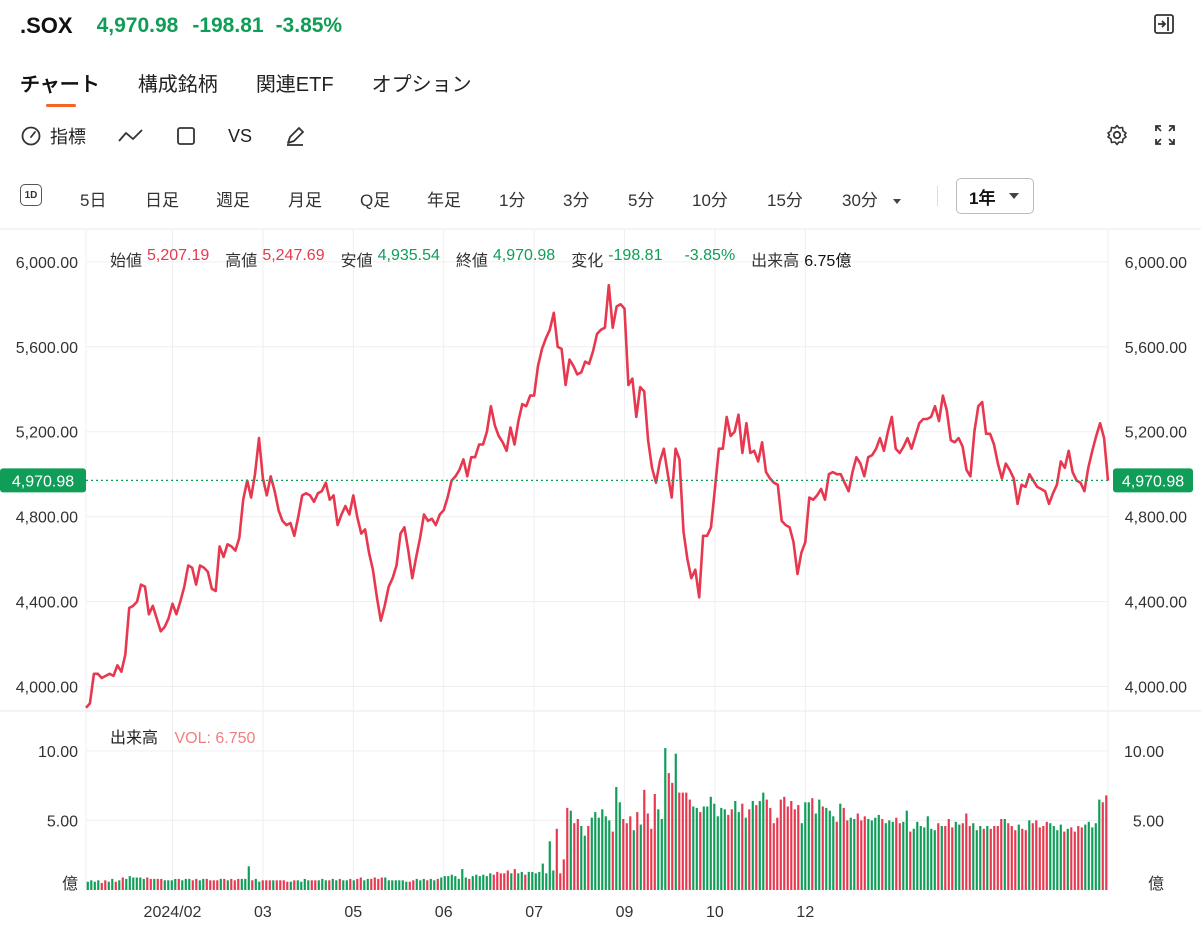 The height and width of the screenshot is (926, 1201). I want to click on x-tick-label: 09, so click(625, 912).